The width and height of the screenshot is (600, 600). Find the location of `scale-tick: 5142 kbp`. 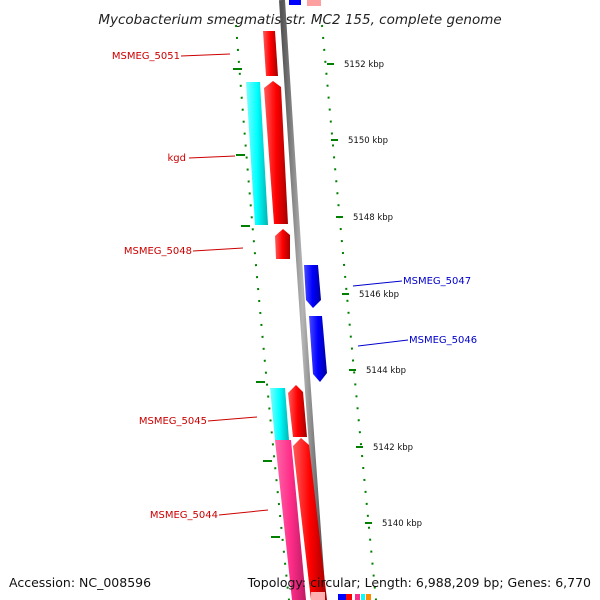

scale-tick: 5142 kbp is located at coordinates (384, 448).